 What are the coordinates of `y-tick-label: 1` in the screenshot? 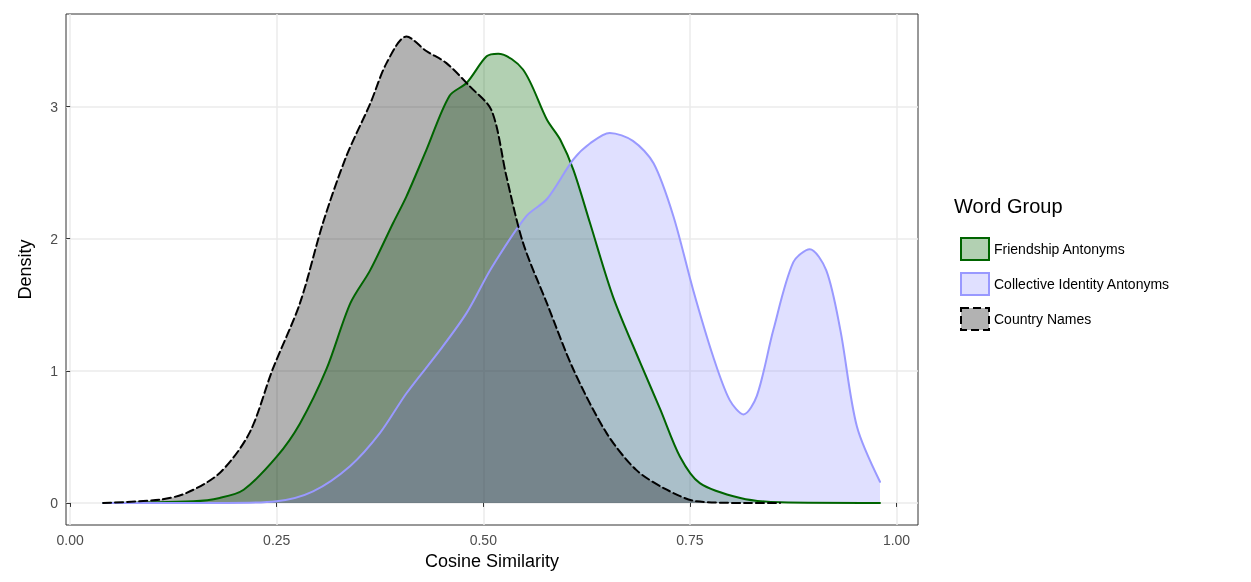 It's located at (54, 370).